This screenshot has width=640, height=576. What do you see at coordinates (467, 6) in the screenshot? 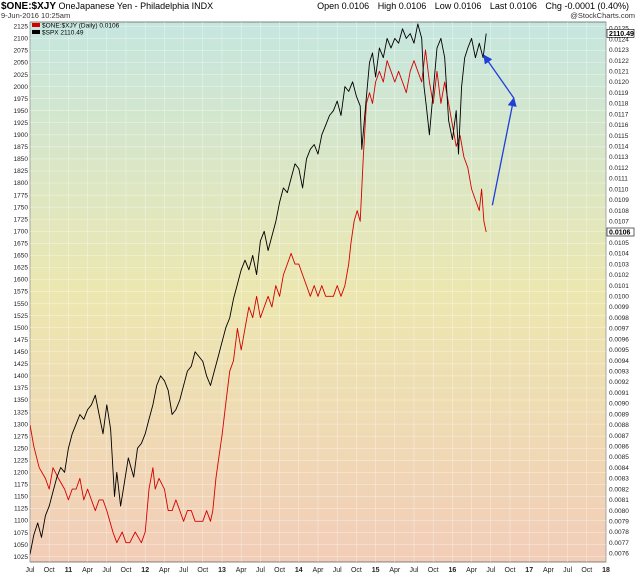
I see `low-value: 0.0106` at bounding box center [467, 6].